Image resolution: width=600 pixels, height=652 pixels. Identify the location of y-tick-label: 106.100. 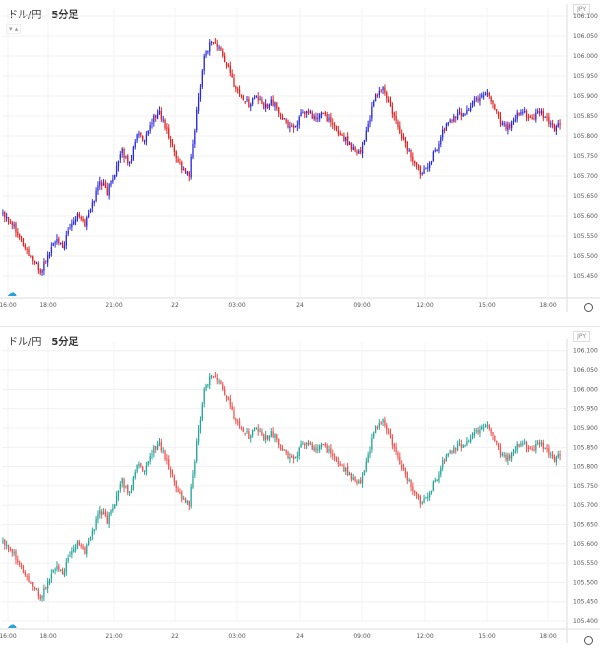
(585, 351).